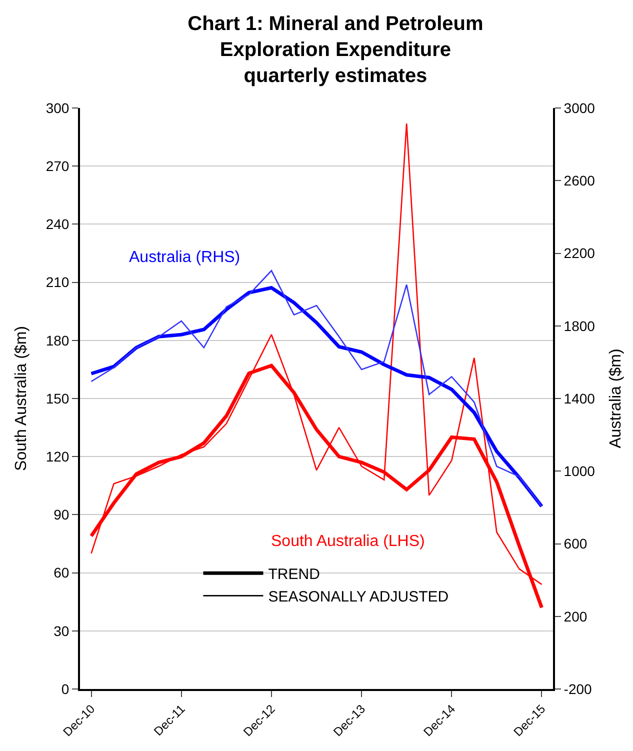 Image resolution: width=633 pixels, height=751 pixels. Describe the element at coordinates (58, 108) in the screenshot. I see `y-tick-label: 300` at that location.